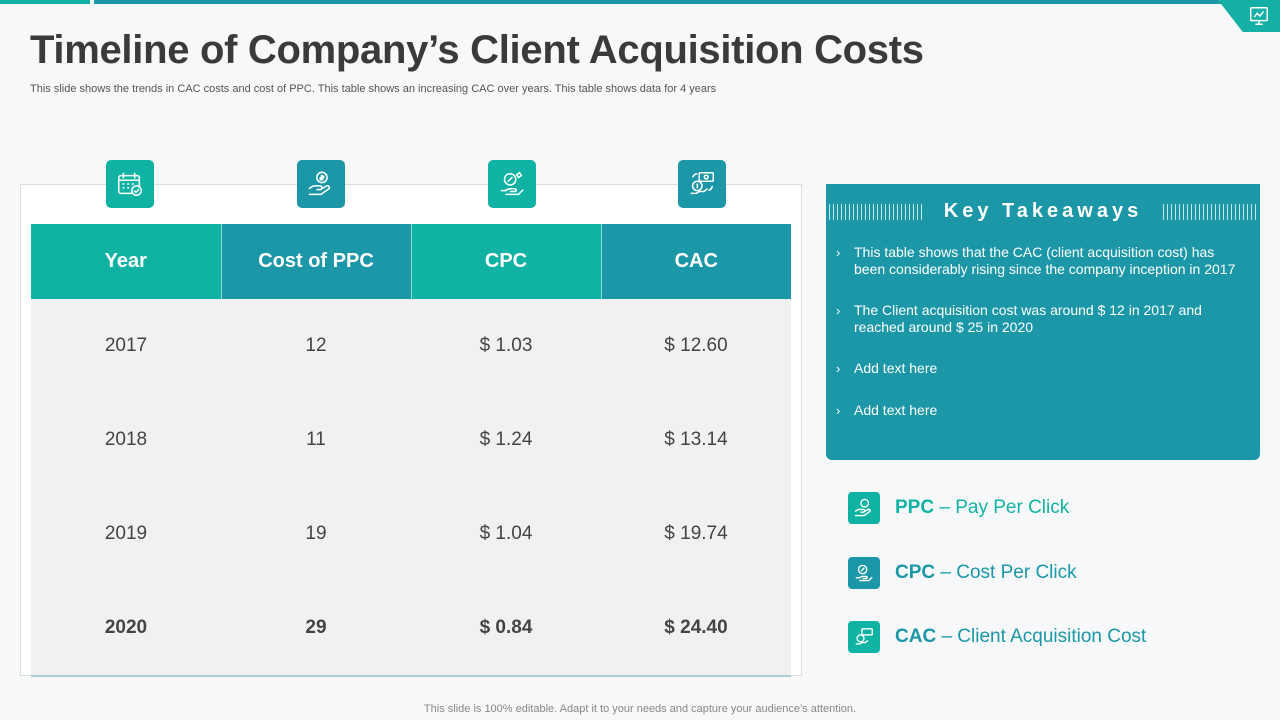  I want to click on legend-text: CPC – Cost Per Click, so click(986, 573).